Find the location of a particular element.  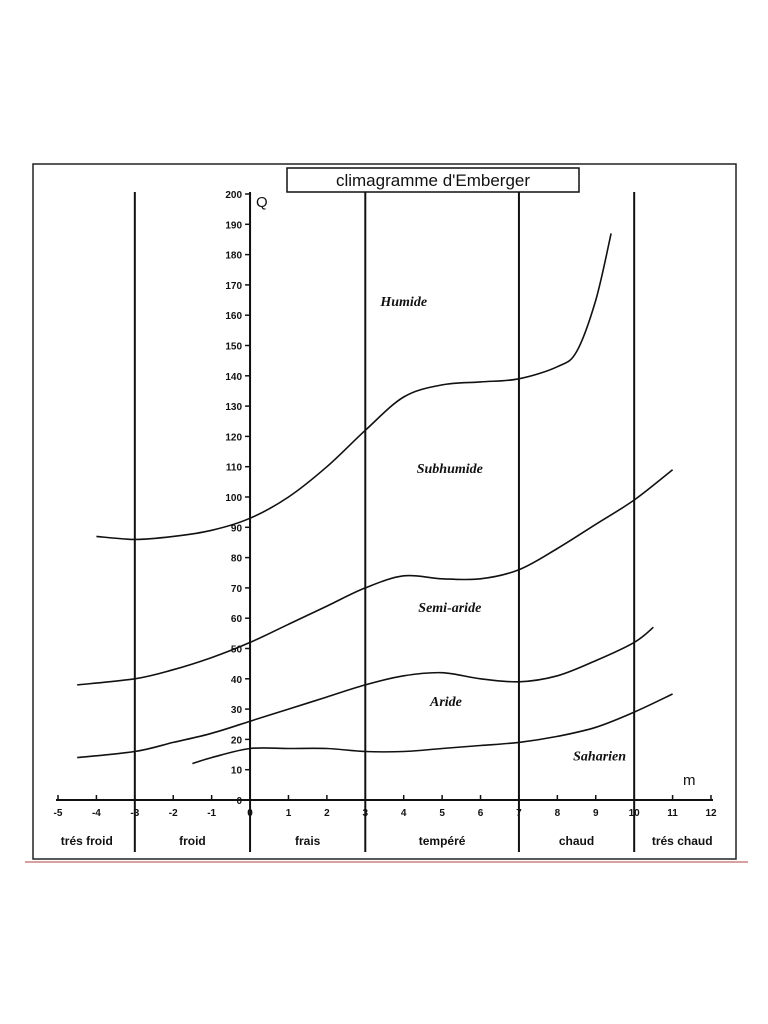

climate-band-label: froid is located at coordinates (192, 841).